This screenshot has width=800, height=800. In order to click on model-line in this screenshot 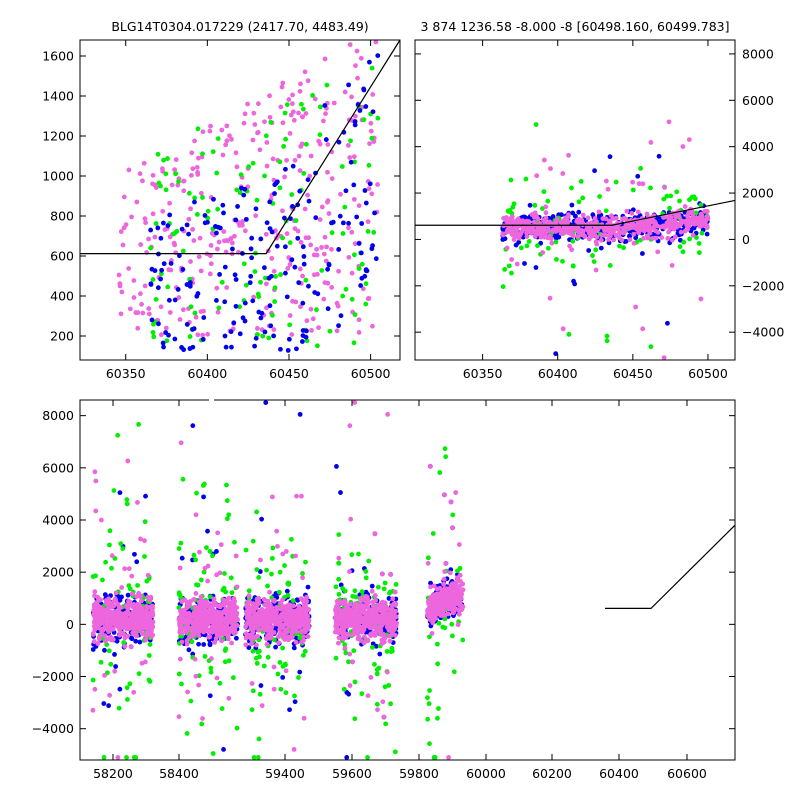, I will do `click(240, 147)`.